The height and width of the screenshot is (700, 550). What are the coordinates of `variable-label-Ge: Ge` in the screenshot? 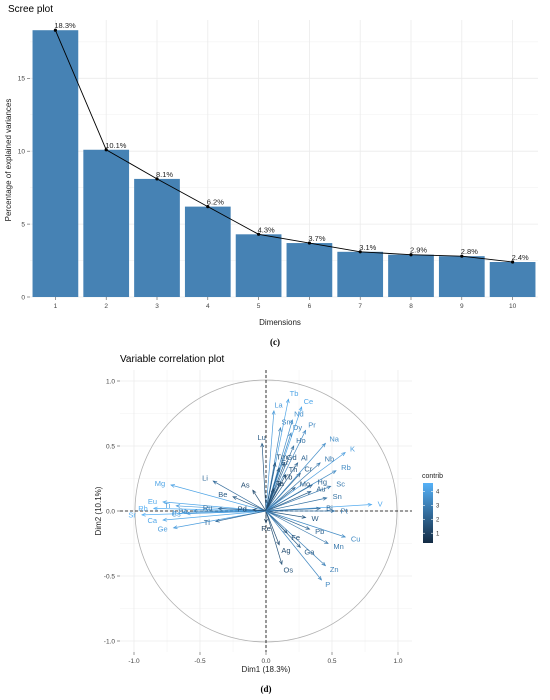 It's located at (163, 528).